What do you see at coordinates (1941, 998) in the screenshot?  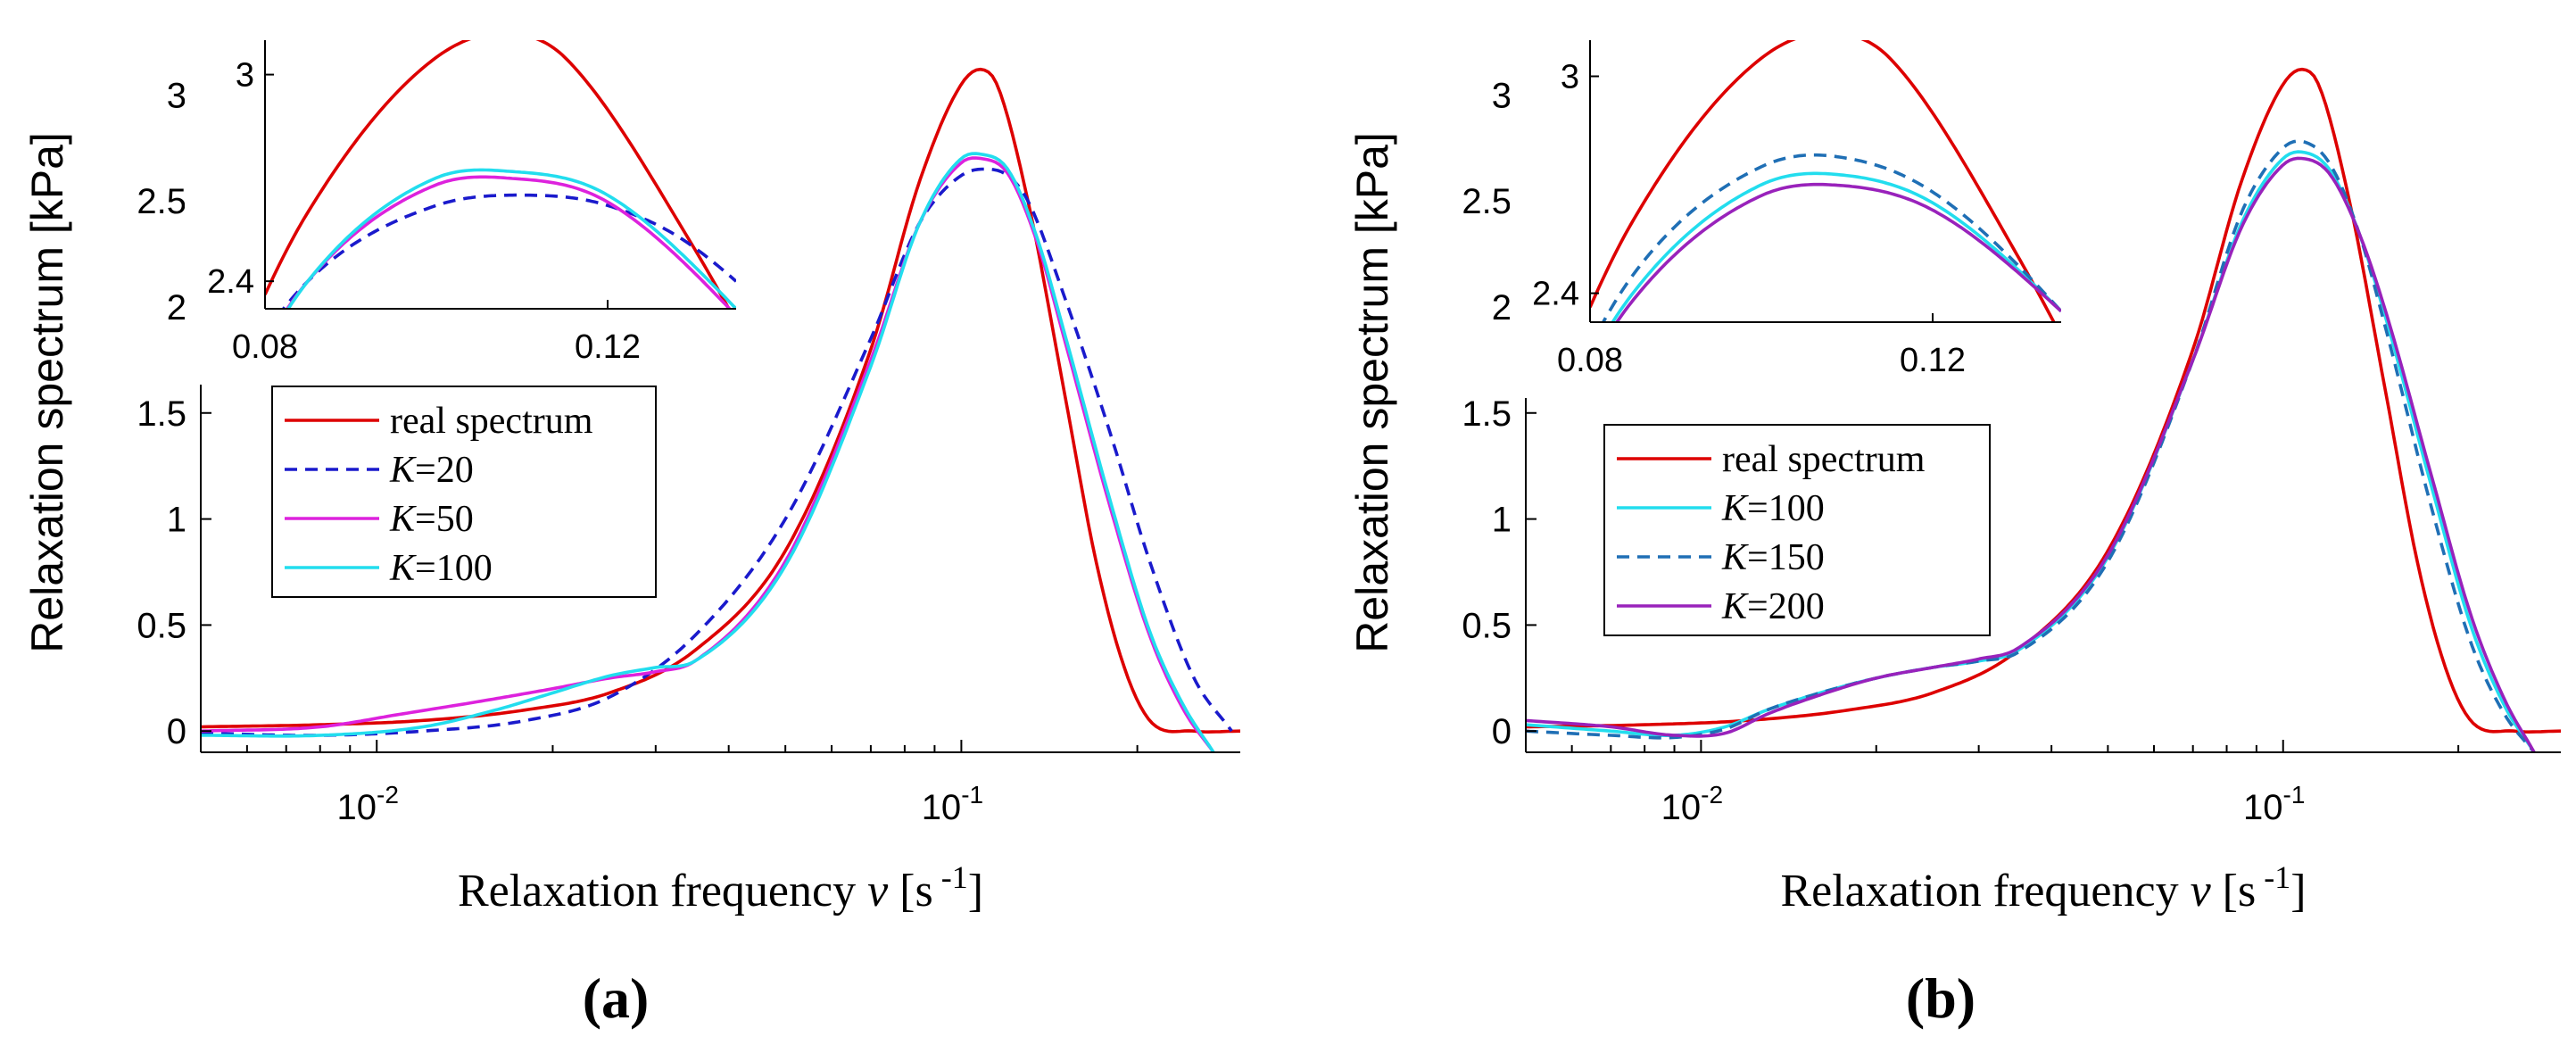 I see `panel-label: (b)` at bounding box center [1941, 998].